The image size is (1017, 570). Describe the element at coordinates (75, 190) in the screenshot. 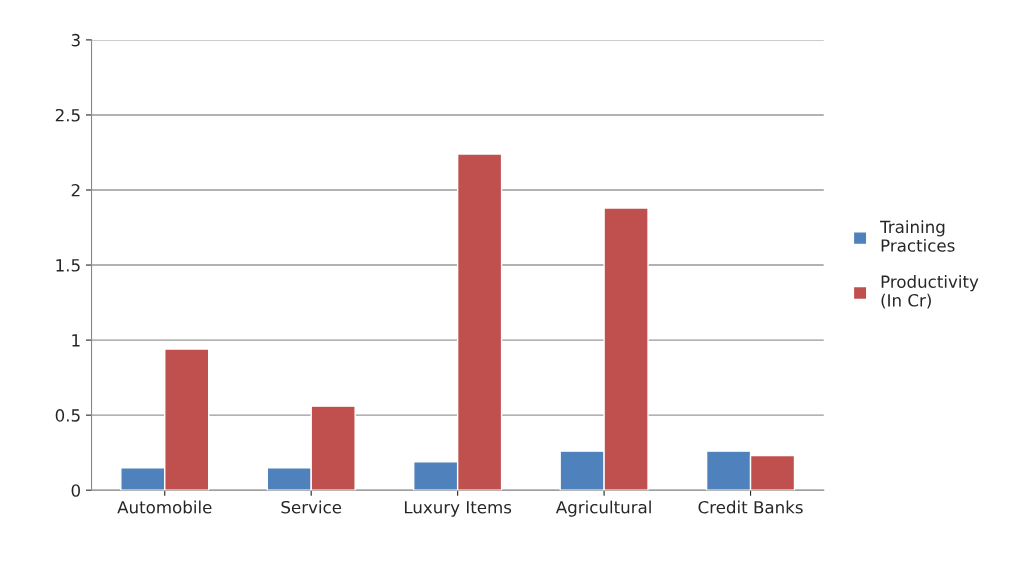

I see `y-tick-label: 2` at that location.